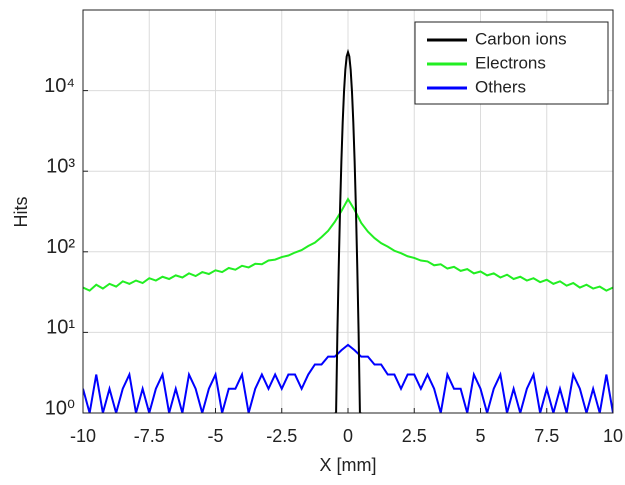 The image size is (625, 485). Describe the element at coordinates (348, 436) in the screenshot. I see `x-tick-label: 0` at that location.